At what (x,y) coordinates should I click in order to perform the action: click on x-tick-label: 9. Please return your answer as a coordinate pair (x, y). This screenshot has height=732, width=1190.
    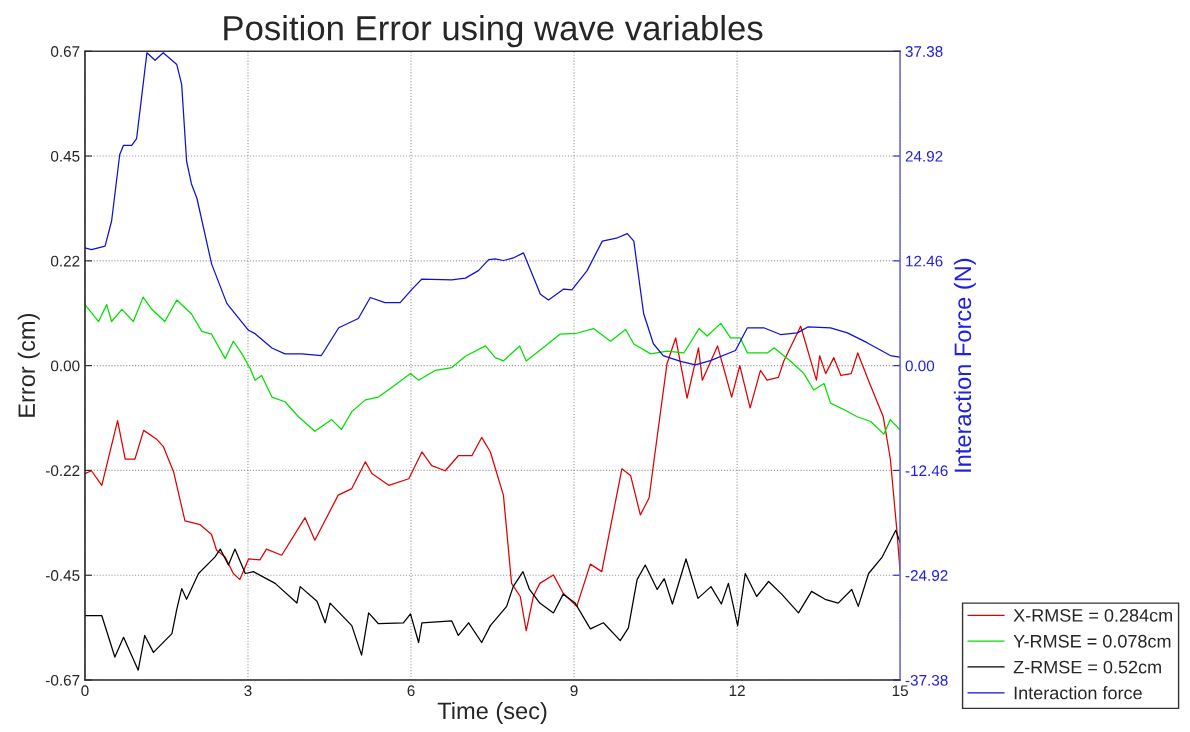
    Looking at the image, I should click on (574, 691).